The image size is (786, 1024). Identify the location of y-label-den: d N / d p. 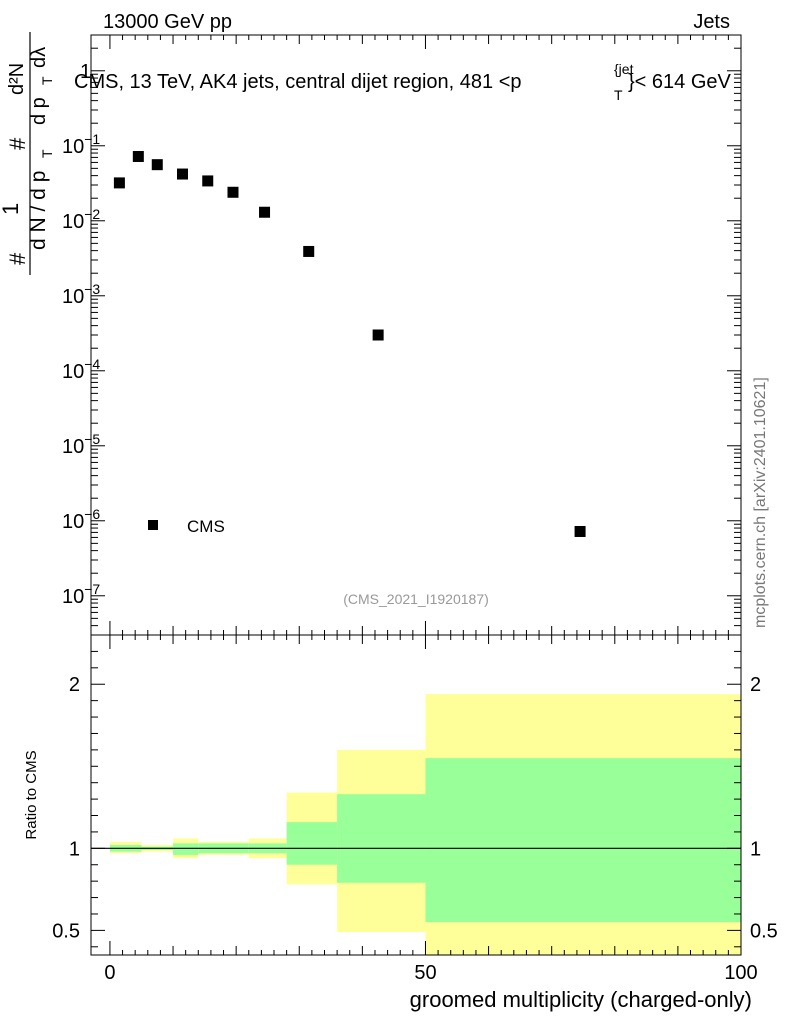
(38, 210).